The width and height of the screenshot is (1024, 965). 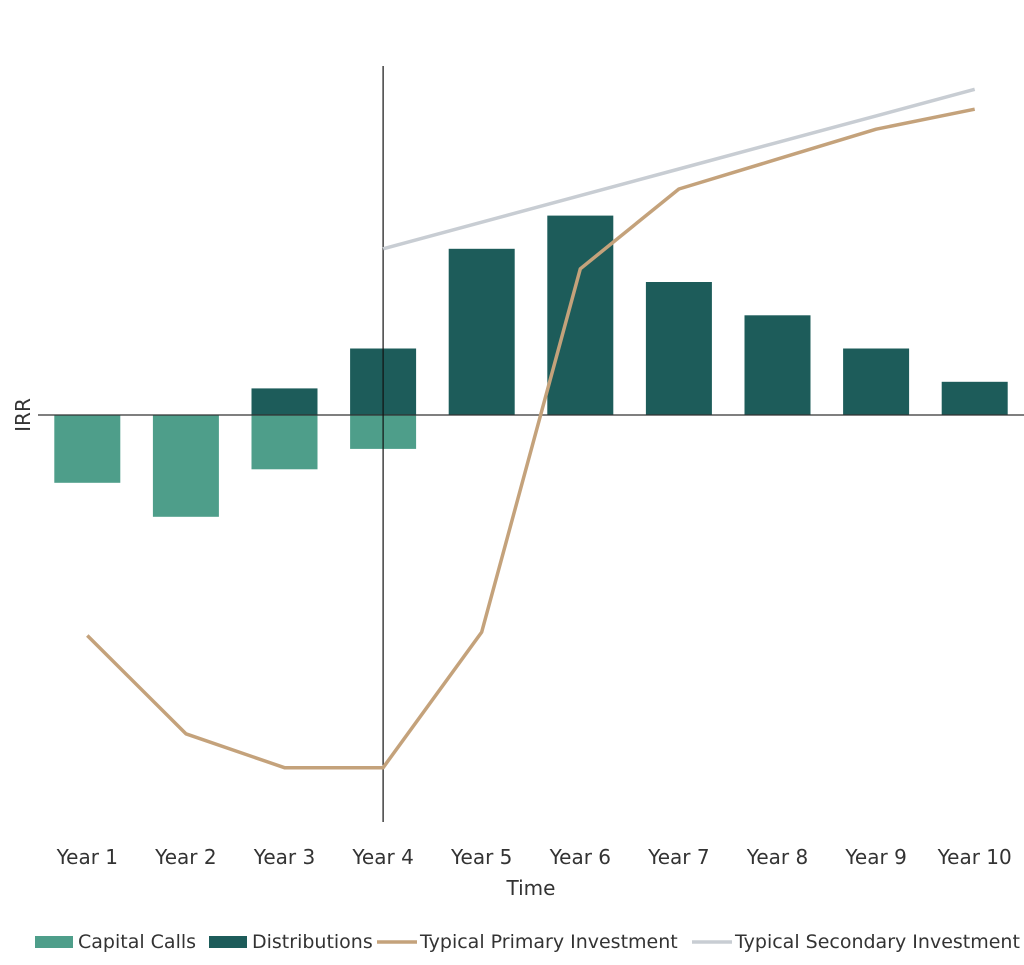 What do you see at coordinates (54, 942) in the screenshot?
I see `legend-swatch-capital-calls` at bounding box center [54, 942].